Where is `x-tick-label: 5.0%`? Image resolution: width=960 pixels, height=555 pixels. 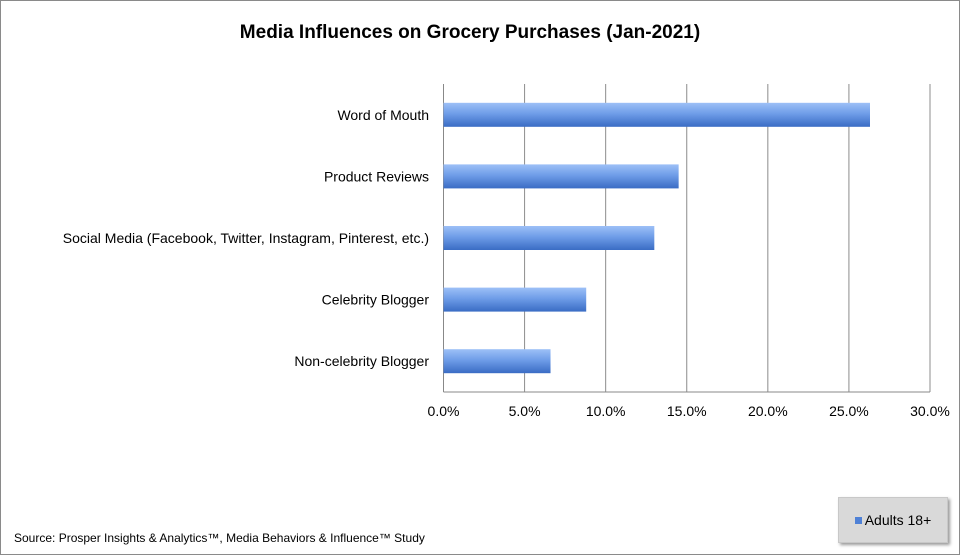
x-tick-label: 5.0% is located at coordinates (525, 411).